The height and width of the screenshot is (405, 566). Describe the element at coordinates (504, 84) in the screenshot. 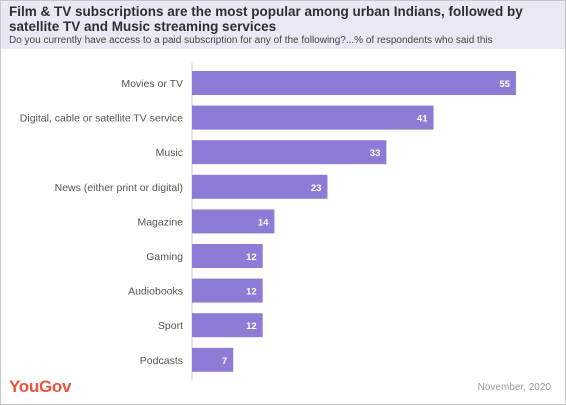

I see `bar-value-label: 55` at that location.